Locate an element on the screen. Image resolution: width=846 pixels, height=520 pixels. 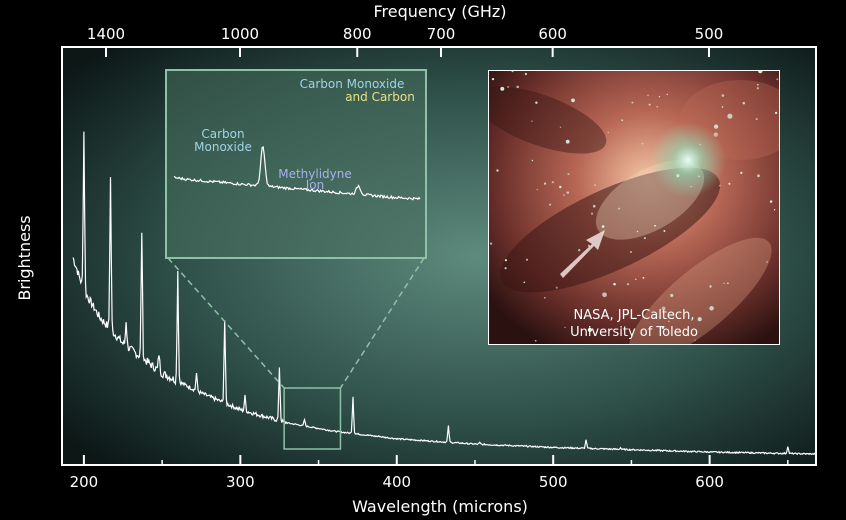
top-tick-label: 800 is located at coordinates (357, 34).